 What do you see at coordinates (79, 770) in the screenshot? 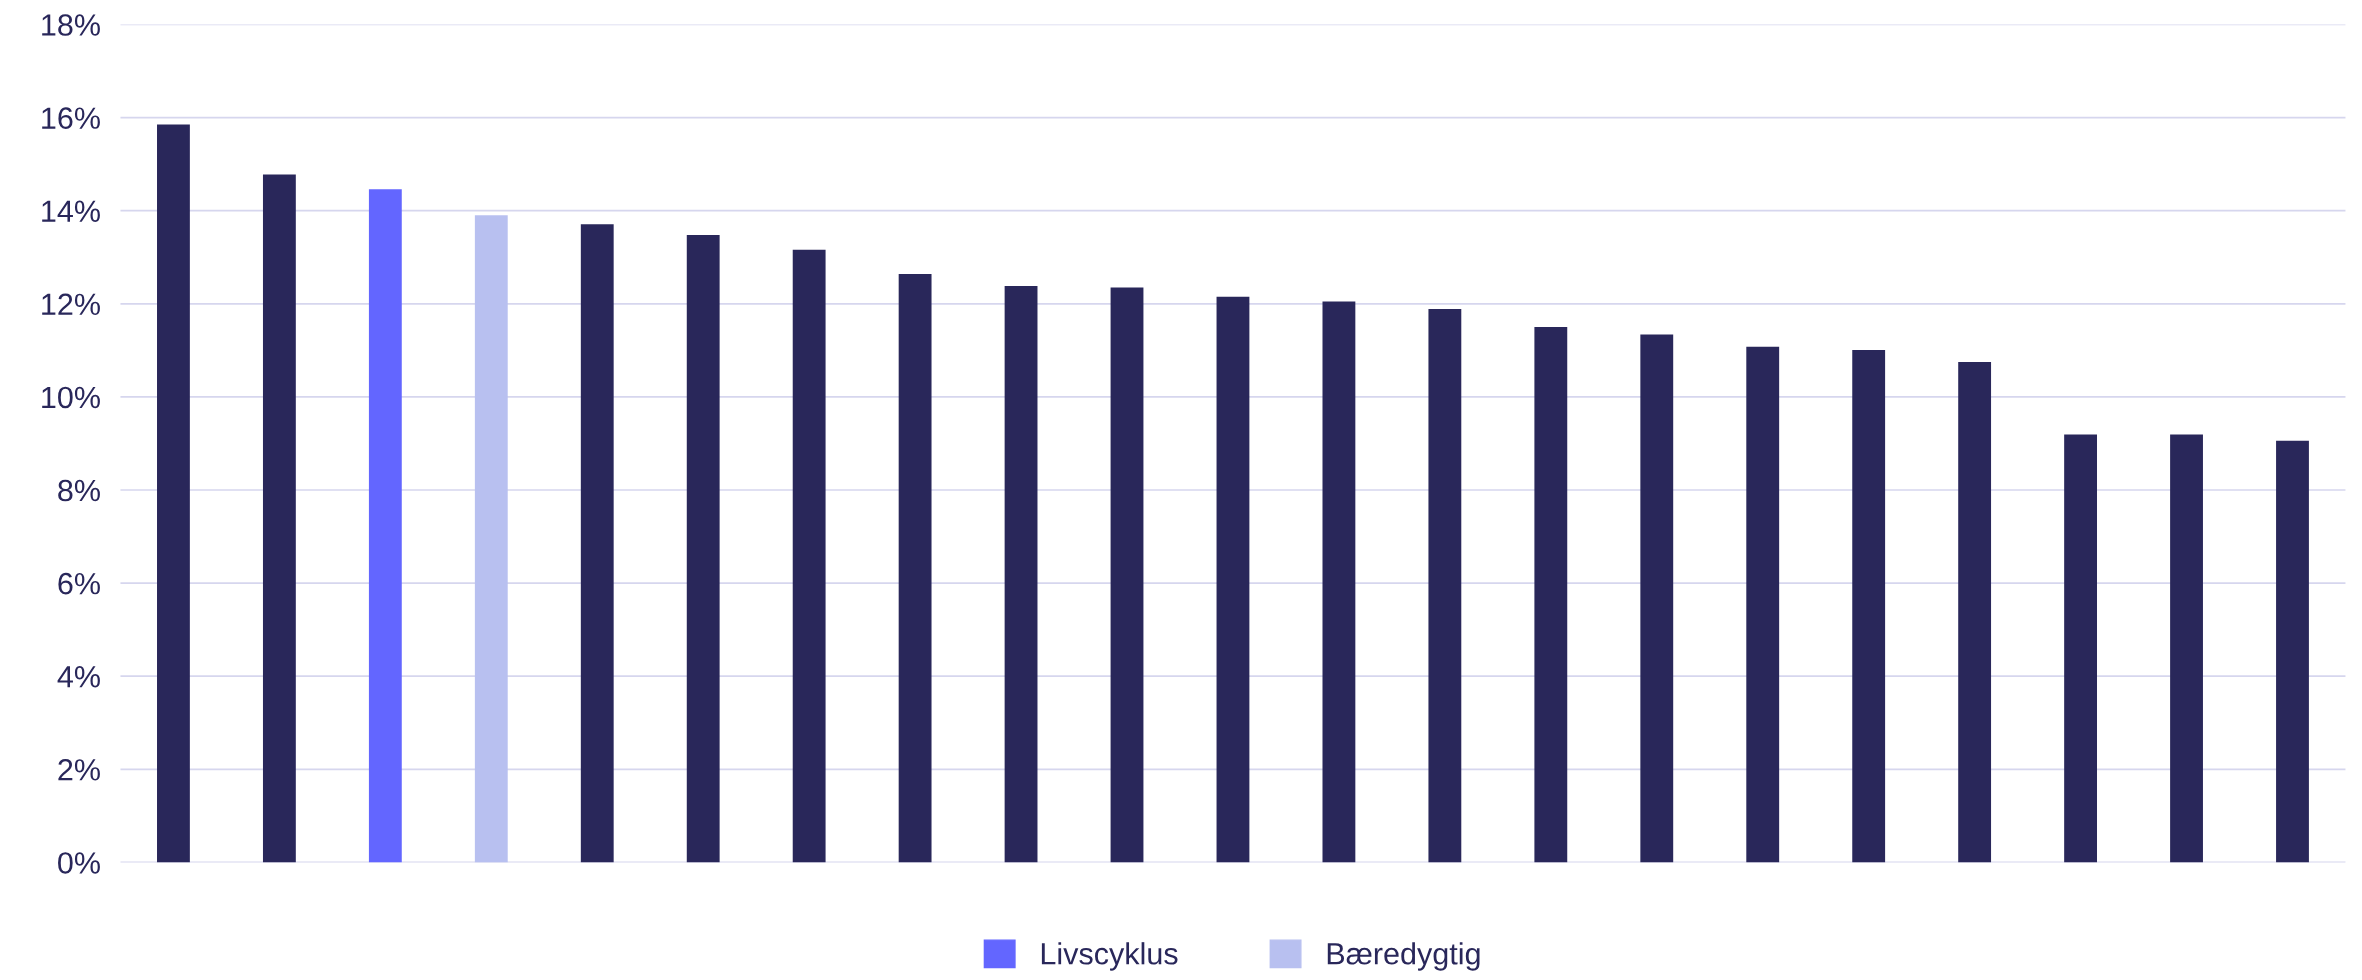
I see `y-tick-label: 2%` at bounding box center [79, 770].